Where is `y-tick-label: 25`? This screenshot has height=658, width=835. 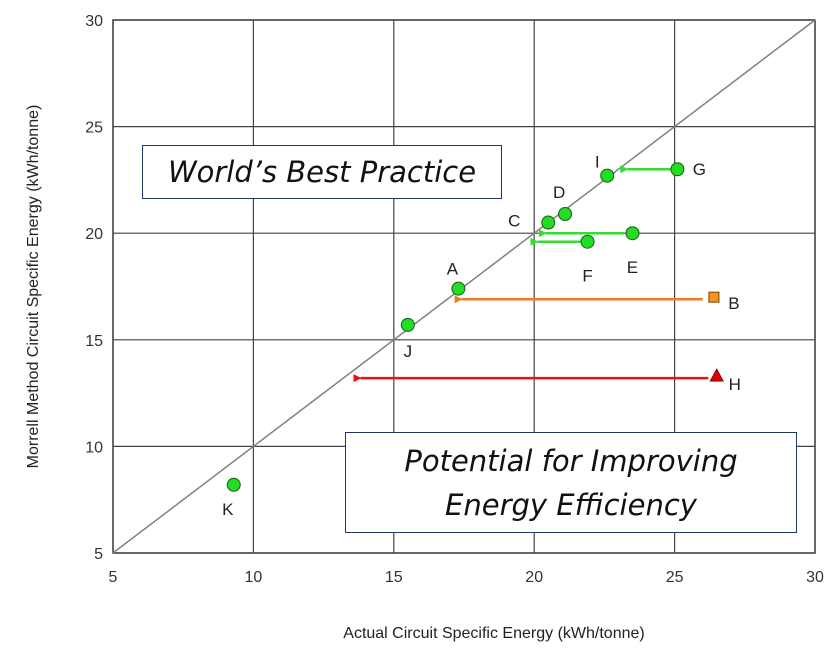 y-tick-label: 25 is located at coordinates (94, 128).